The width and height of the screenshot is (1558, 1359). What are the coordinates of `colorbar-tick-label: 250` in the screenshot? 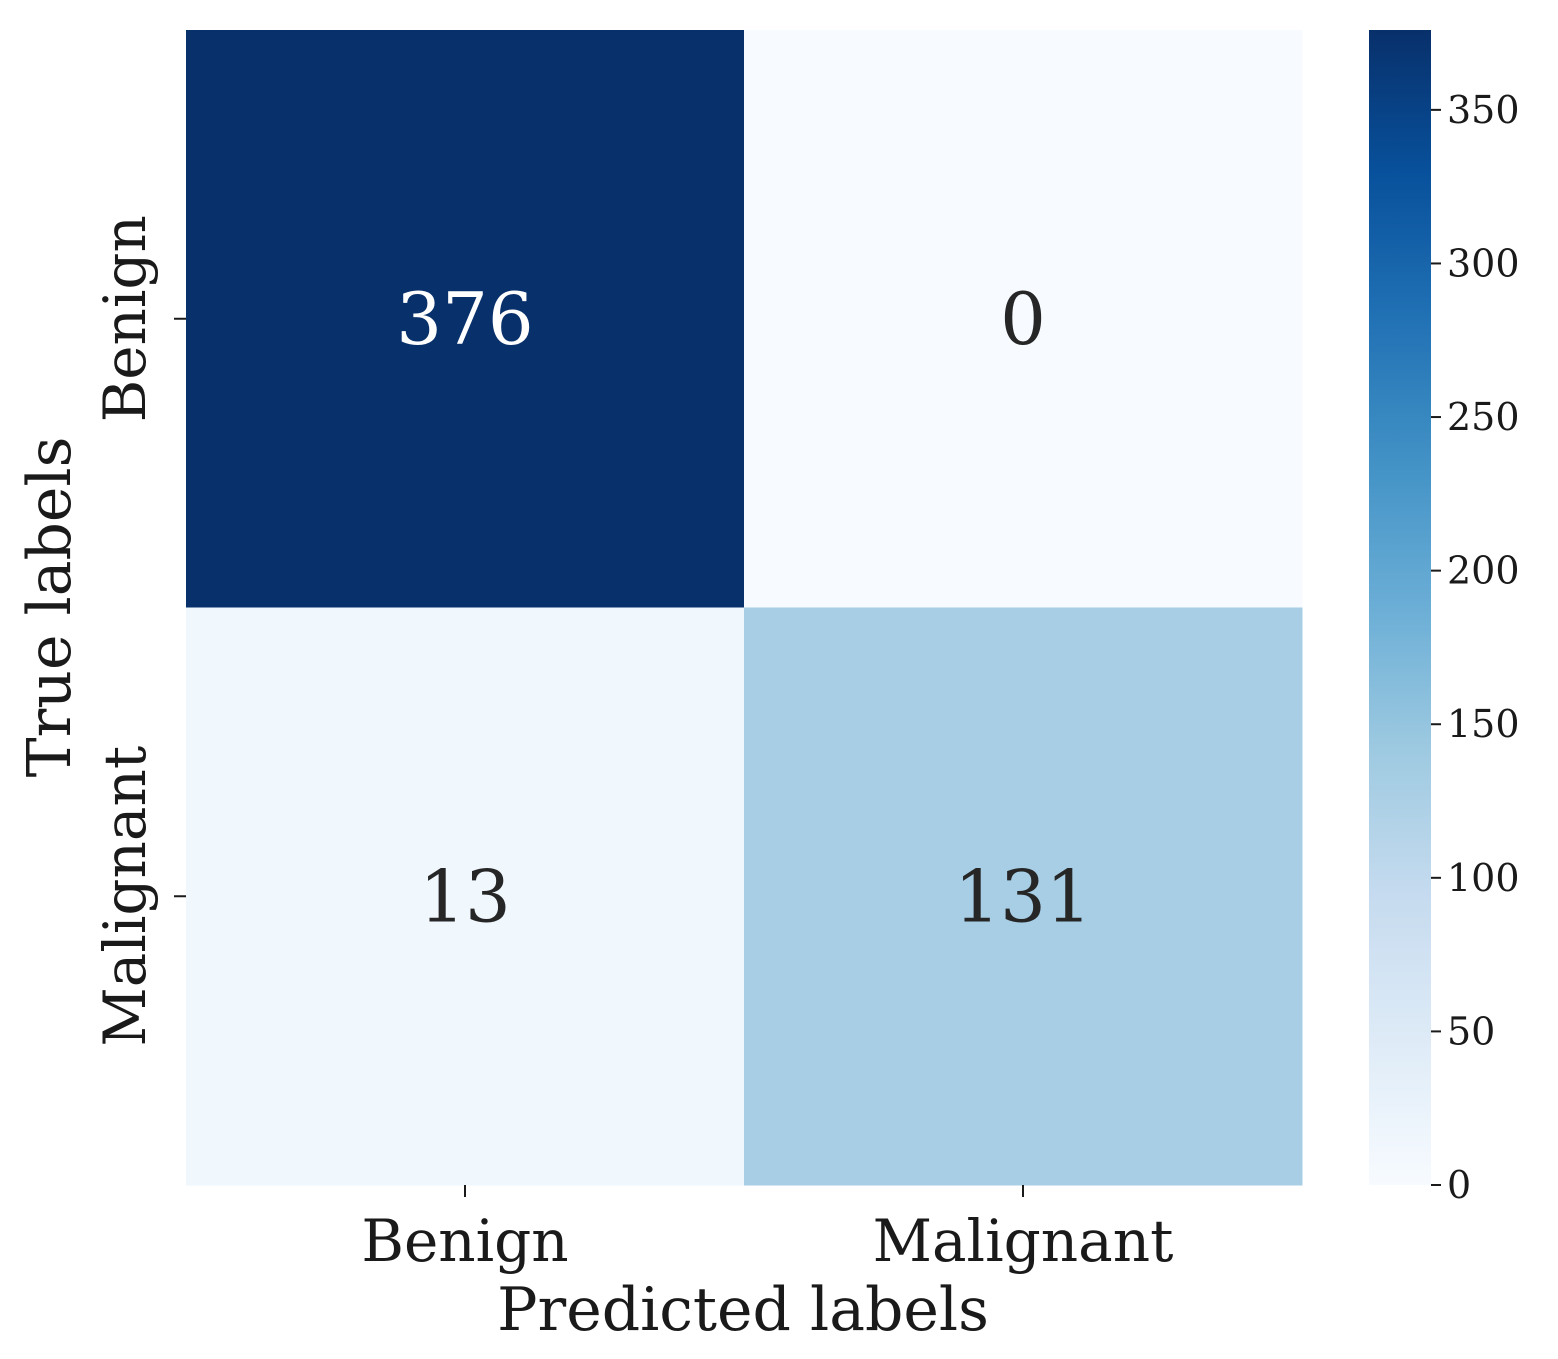 It's located at (1483, 417).